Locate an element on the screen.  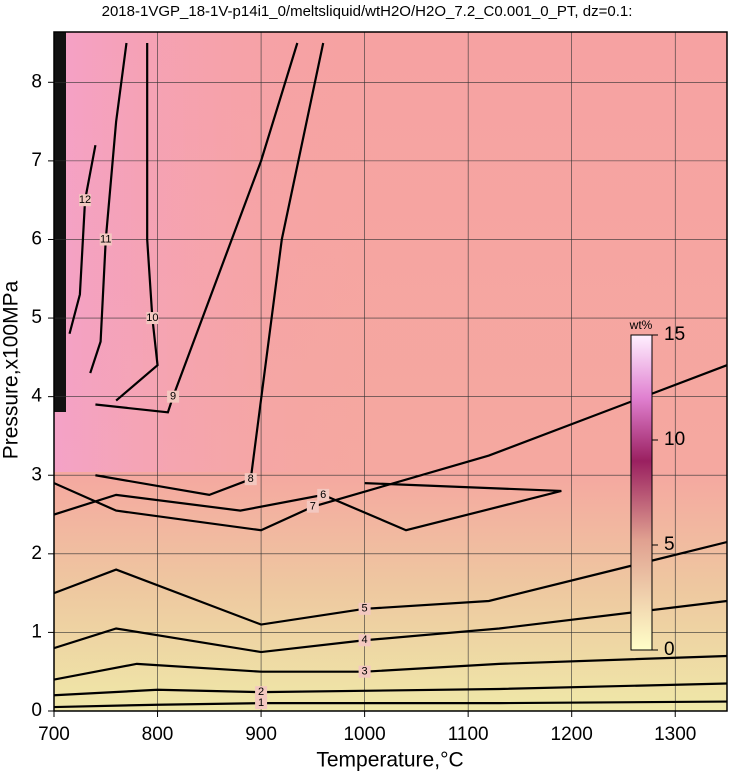
contour-label: 11 is located at coordinates (105, 239).